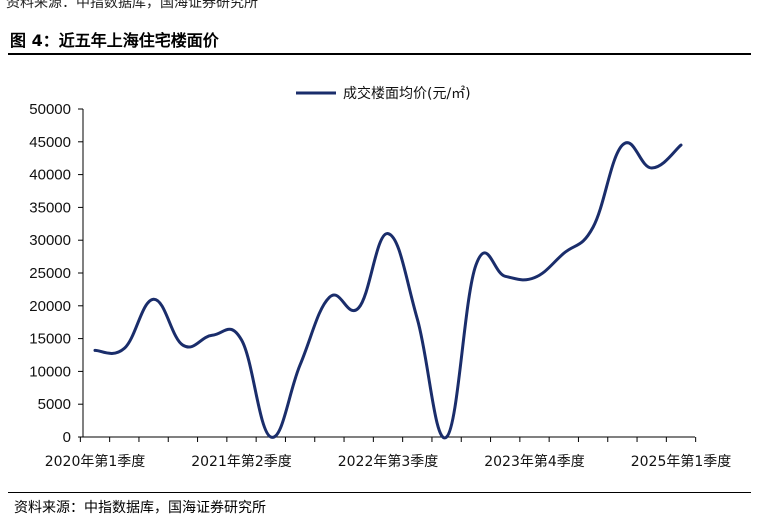 This screenshot has width=759, height=522. Describe the element at coordinates (132, 5) in the screenshot. I see `top-source-note: 资料来源：中指数据库，国海证券研究所` at that location.